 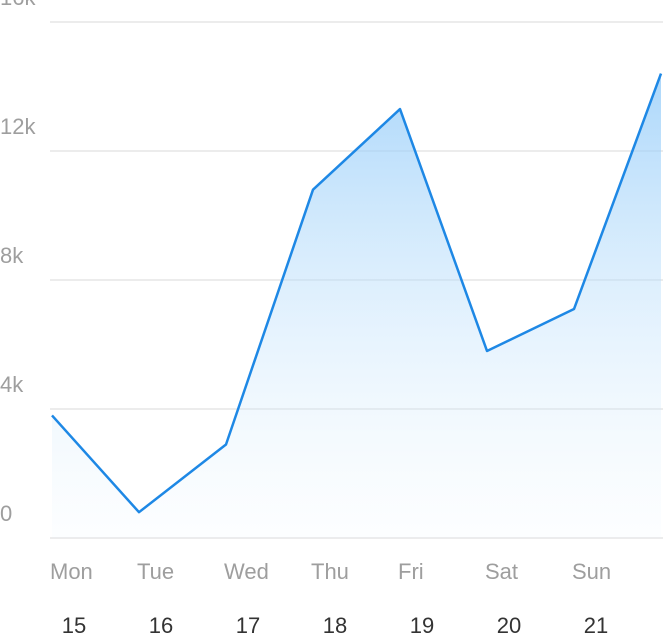 I want to click on x-tick-label: Sun, so click(x=591, y=571).